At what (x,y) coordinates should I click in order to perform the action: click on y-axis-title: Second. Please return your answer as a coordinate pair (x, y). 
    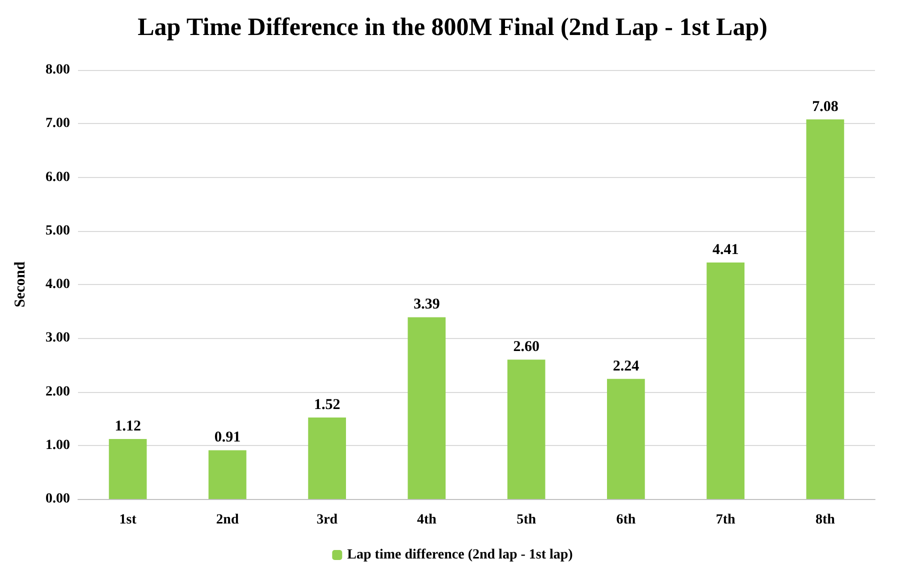
    Looking at the image, I should click on (20, 284).